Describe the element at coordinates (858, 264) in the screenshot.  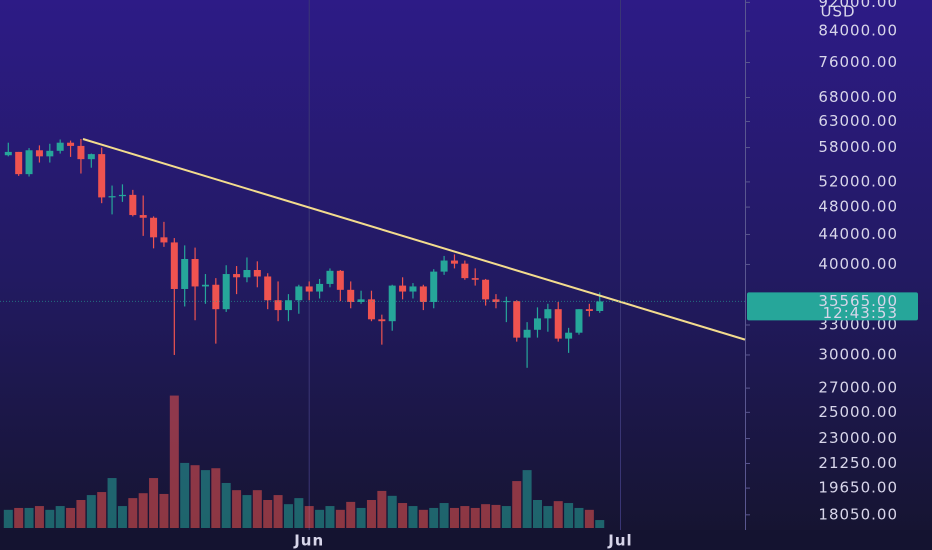
I see `y-tick-label: 40000.00` at that location.